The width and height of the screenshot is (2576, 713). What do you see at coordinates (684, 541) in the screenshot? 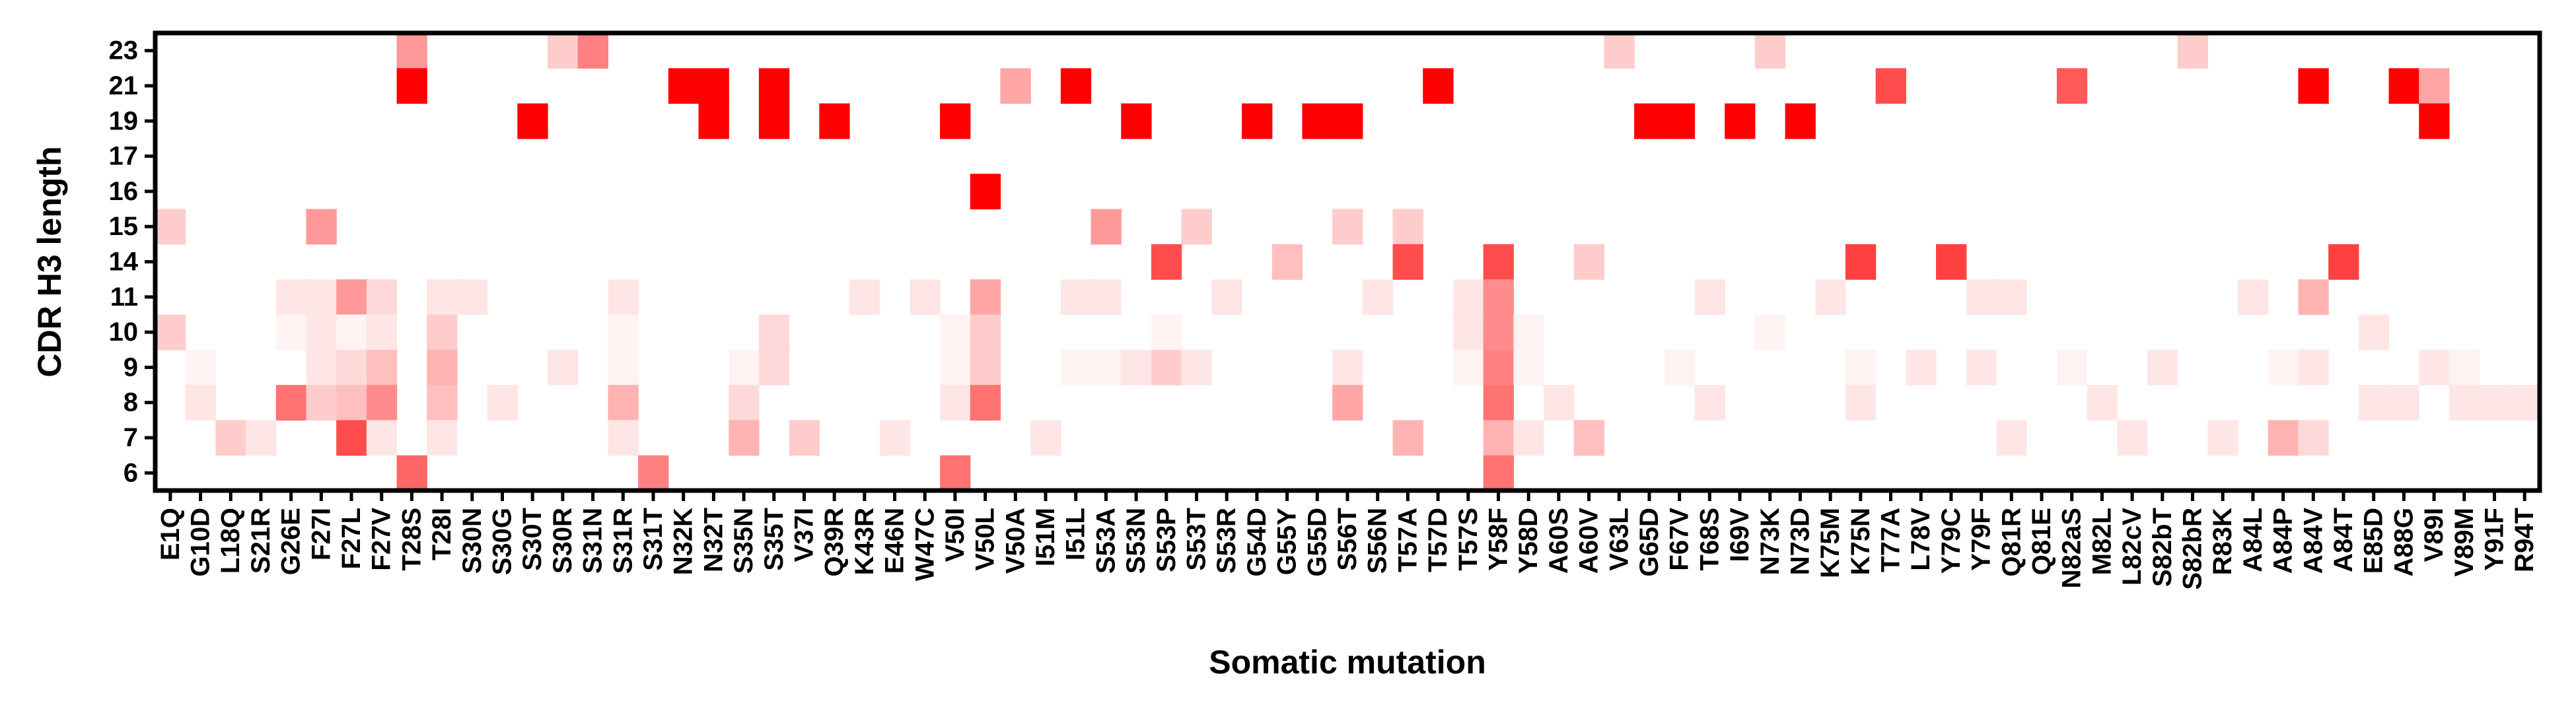
I see `x-tick-label: N32K` at bounding box center [684, 541].